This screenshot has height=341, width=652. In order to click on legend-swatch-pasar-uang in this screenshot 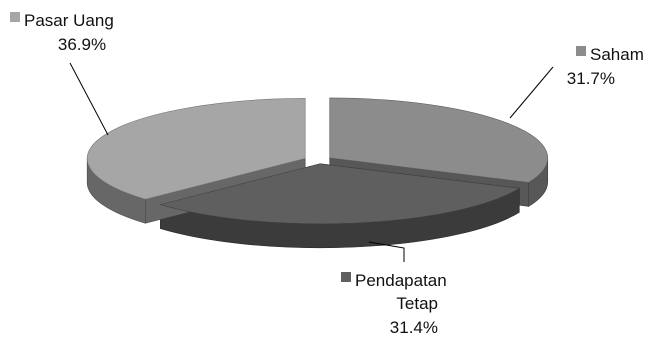, I will do `click(15, 17)`.